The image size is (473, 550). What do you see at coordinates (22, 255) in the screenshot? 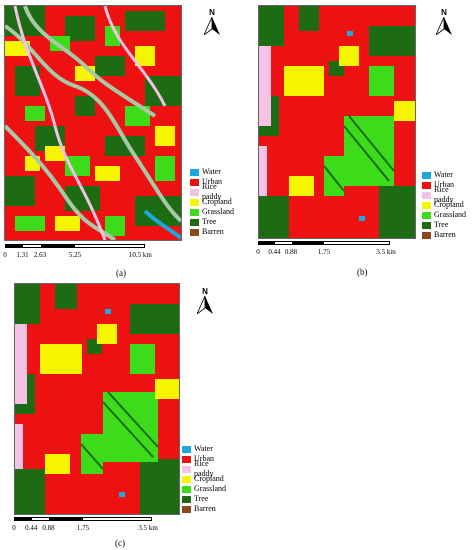
I see `scale-tick-label: 1.31` at bounding box center [22, 255].